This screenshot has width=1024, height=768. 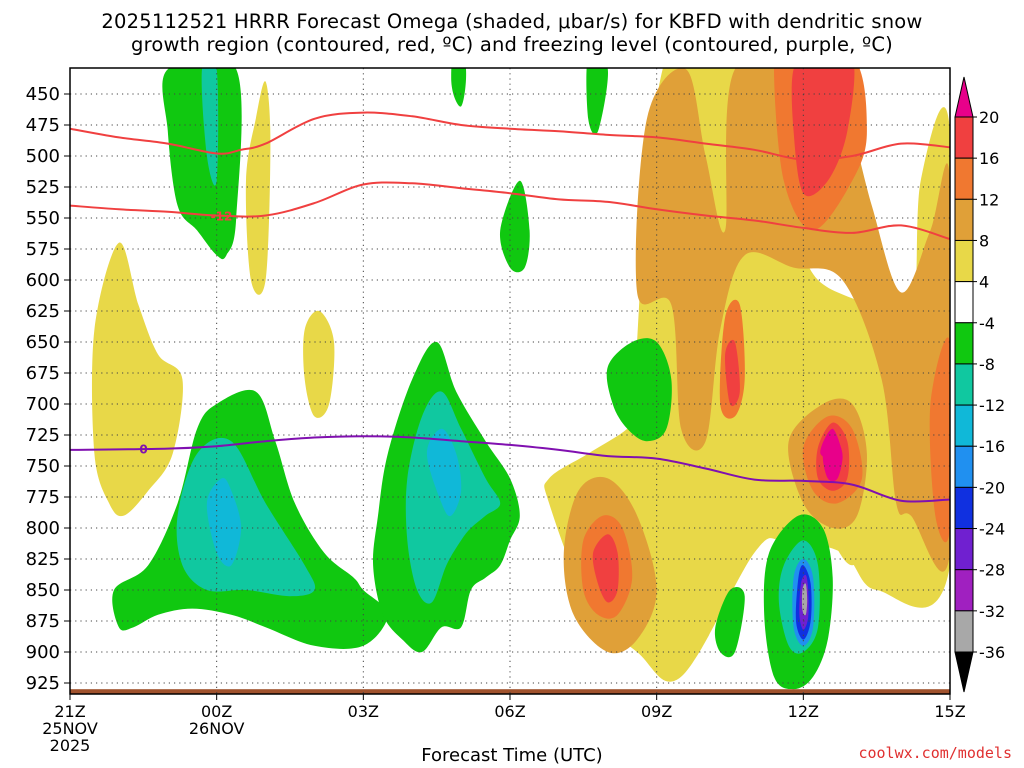 What do you see at coordinates (992, 570) in the screenshot?
I see `colorbar-label-11: -28` at bounding box center [992, 570].